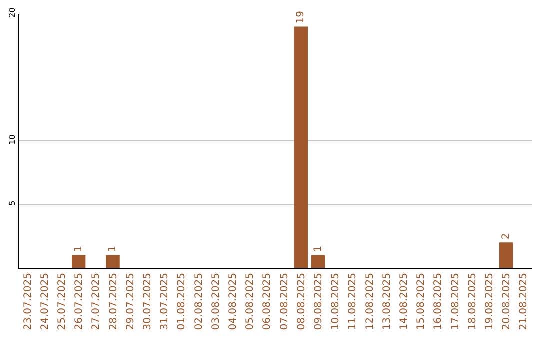 The image size is (540, 340). Describe the element at coordinates (12, 139) in the screenshot. I see `y-tick-label: 10` at that location.